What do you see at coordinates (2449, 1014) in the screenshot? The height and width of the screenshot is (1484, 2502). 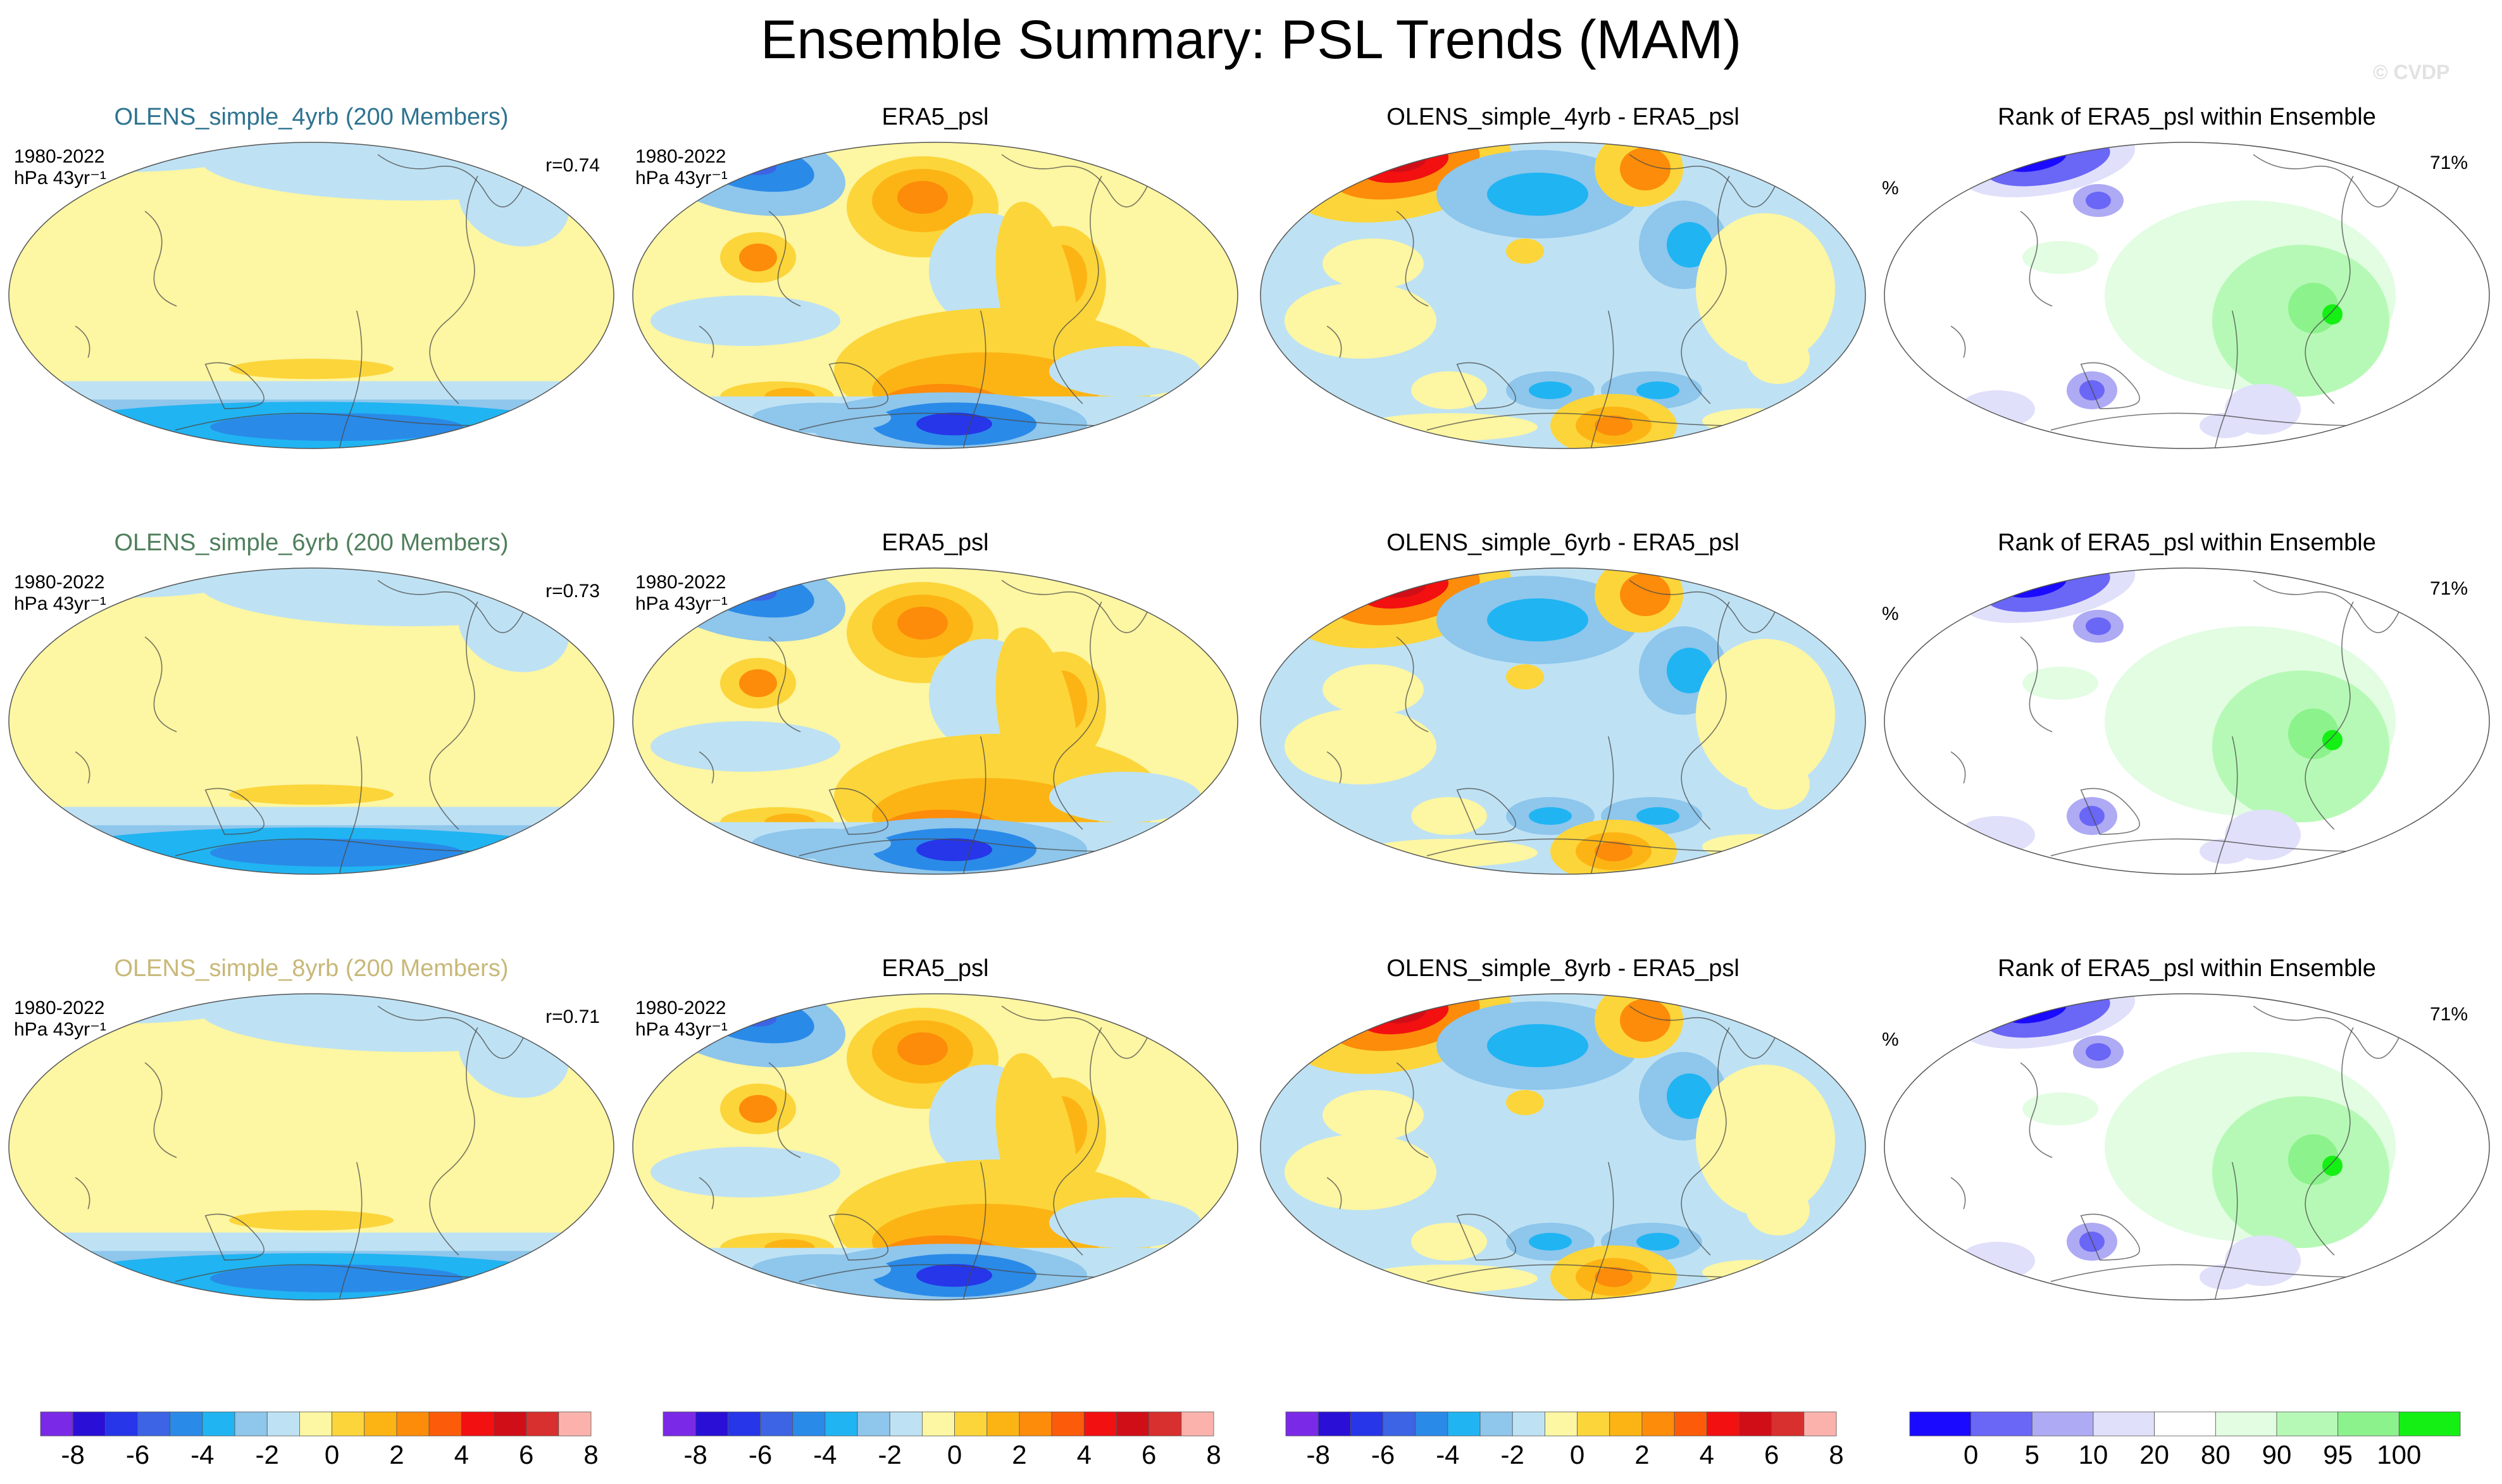 I see `rank-percent-label: 71%` at bounding box center [2449, 1014].